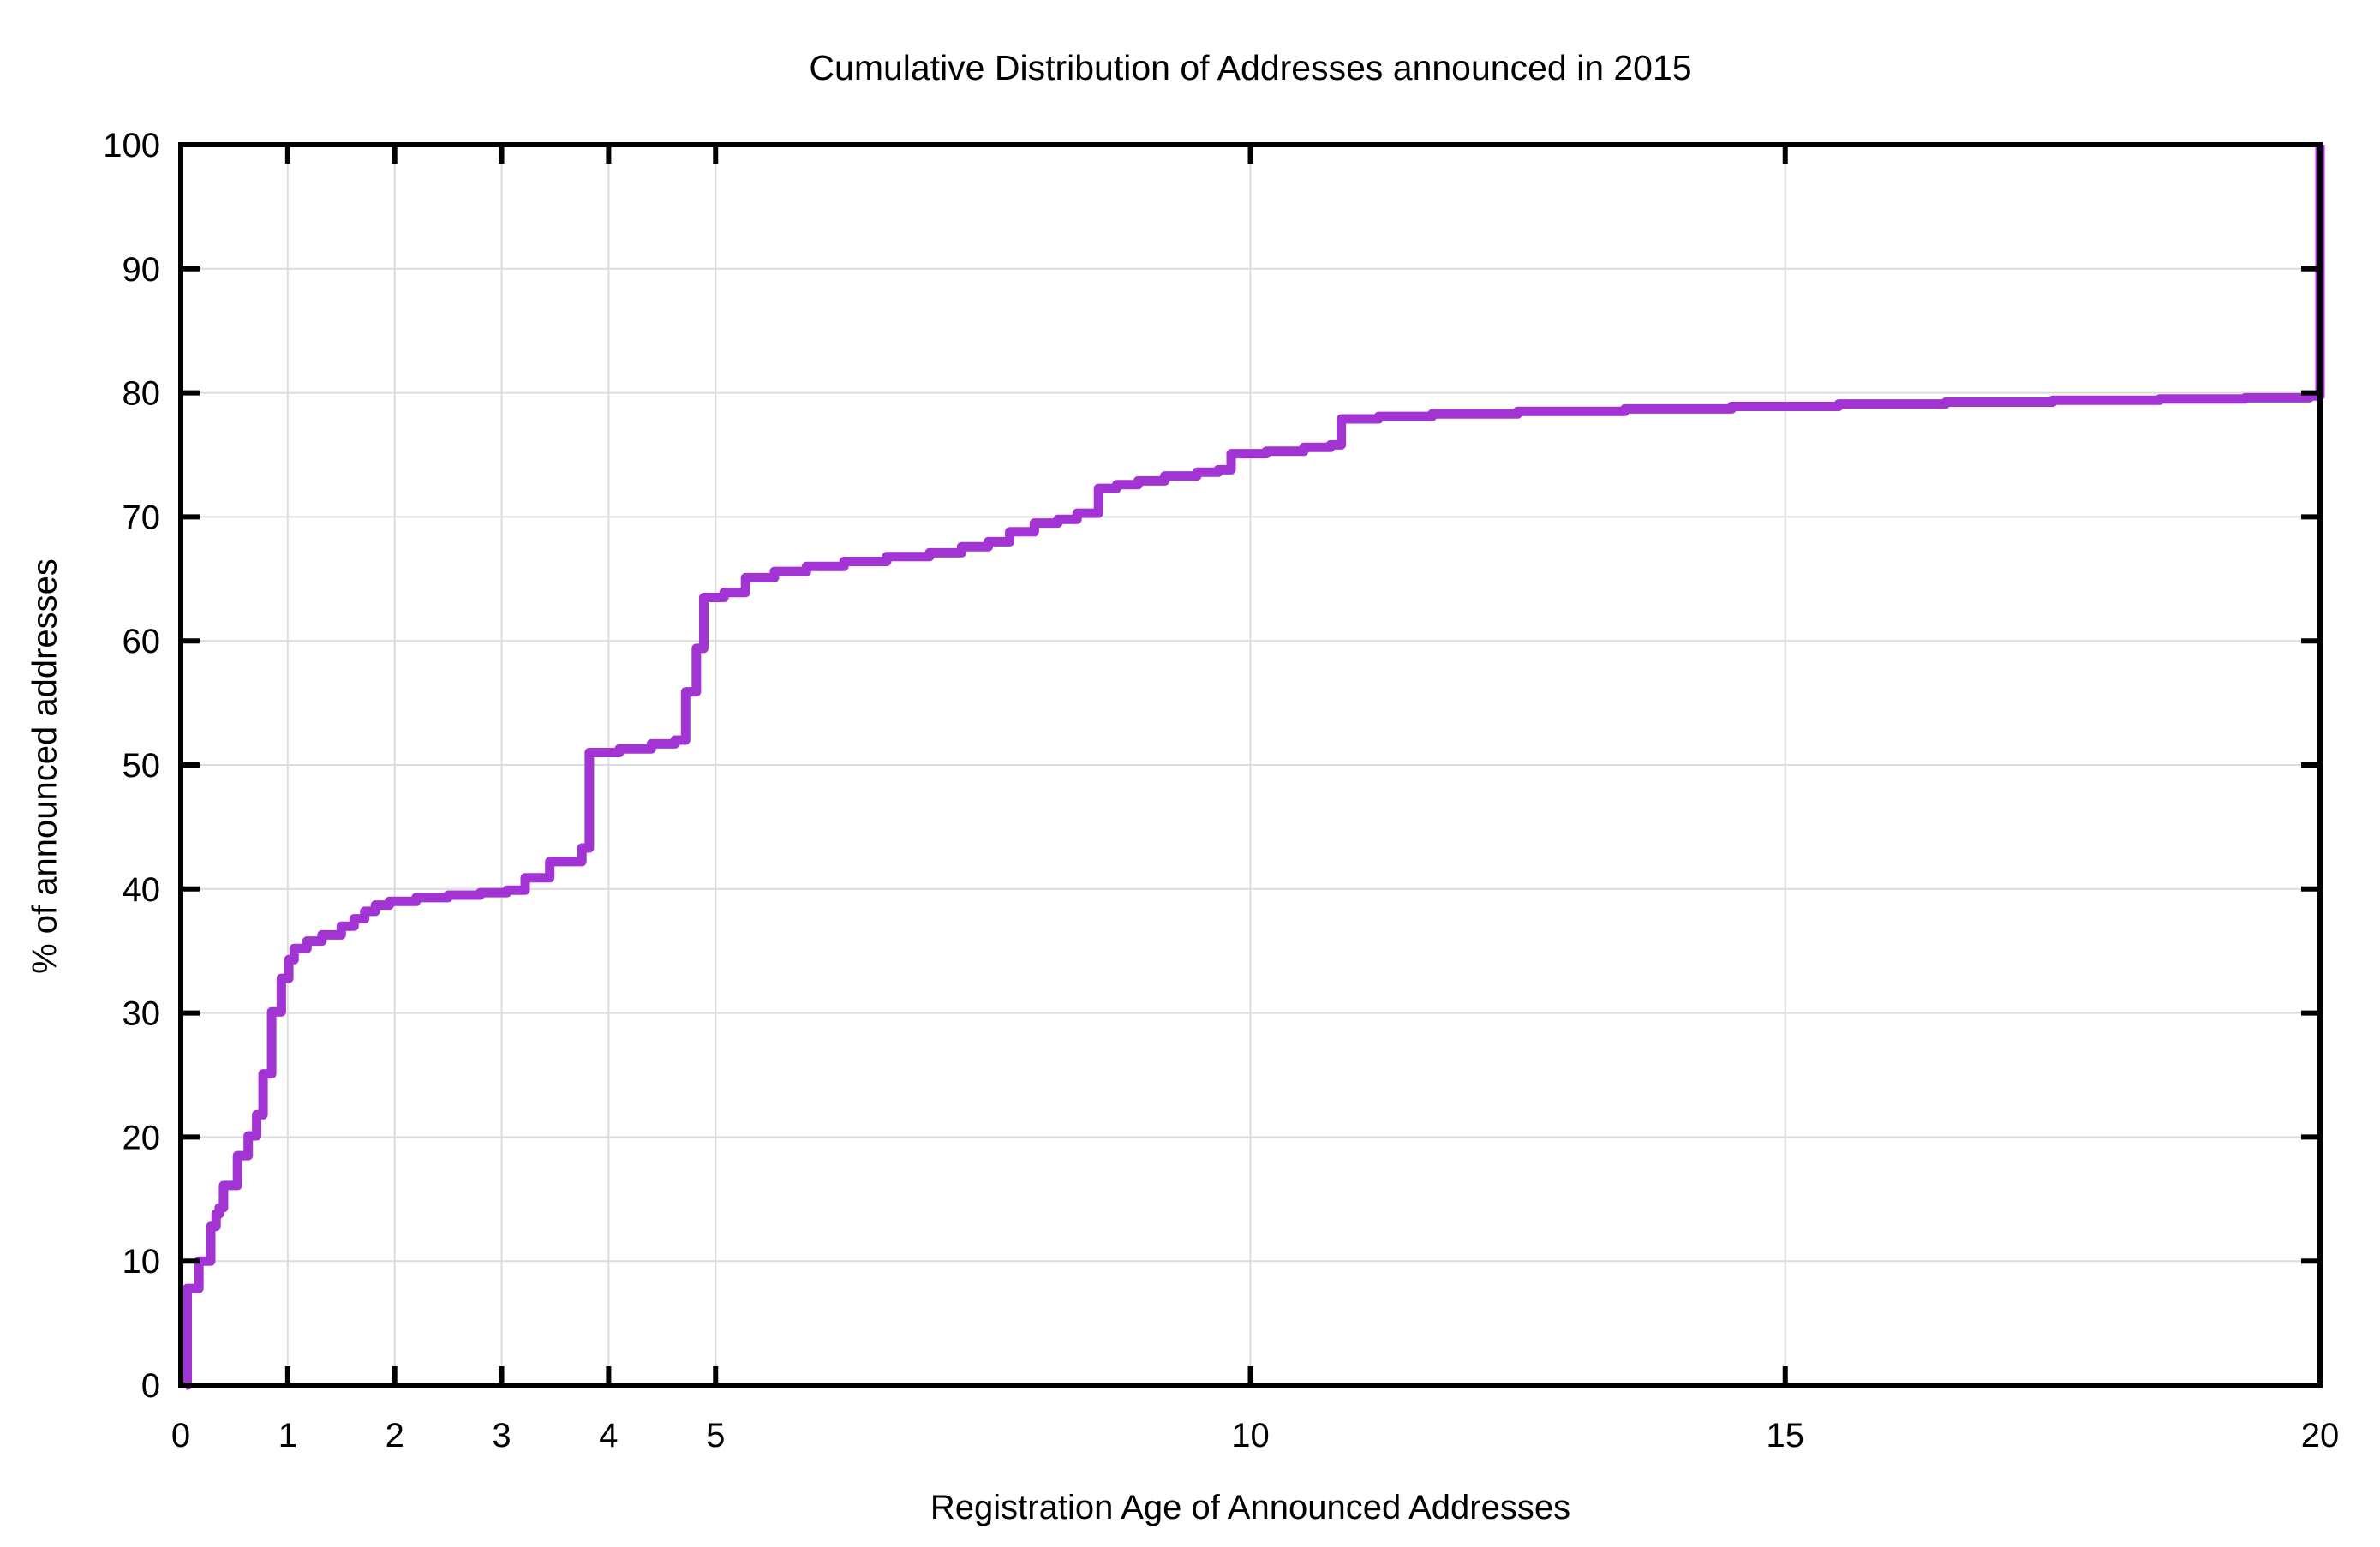  What do you see at coordinates (395, 1435) in the screenshot?
I see `x-tick-label: 2` at bounding box center [395, 1435].